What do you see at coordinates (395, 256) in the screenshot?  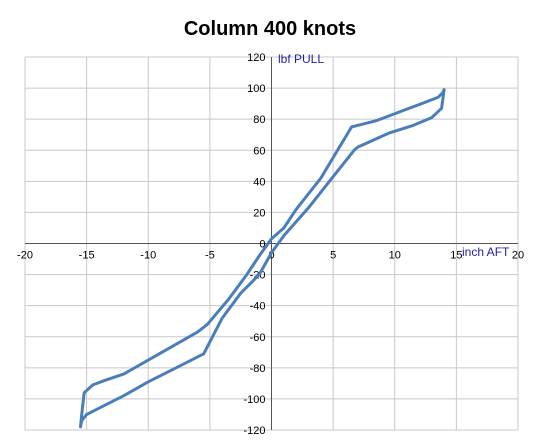 I see `x-tick-label-6: 10` at bounding box center [395, 256].